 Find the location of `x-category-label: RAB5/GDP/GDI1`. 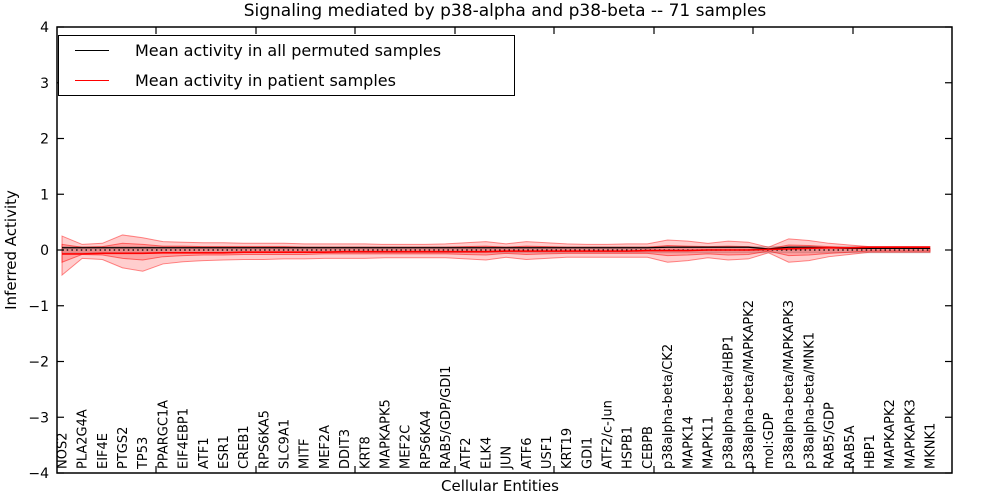

x-category-label: RAB5/GDP/GDI1 is located at coordinates (446, 417).